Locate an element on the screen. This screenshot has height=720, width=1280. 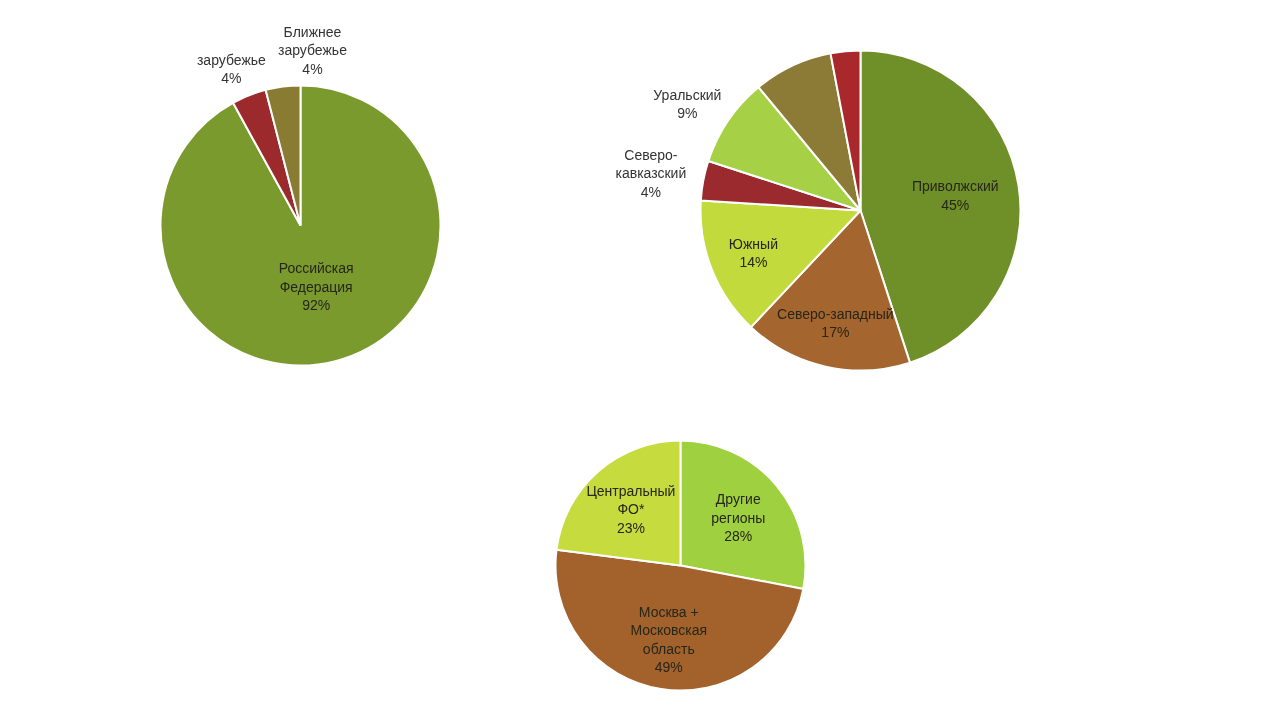
data-label: 17% is located at coordinates (835, 332).